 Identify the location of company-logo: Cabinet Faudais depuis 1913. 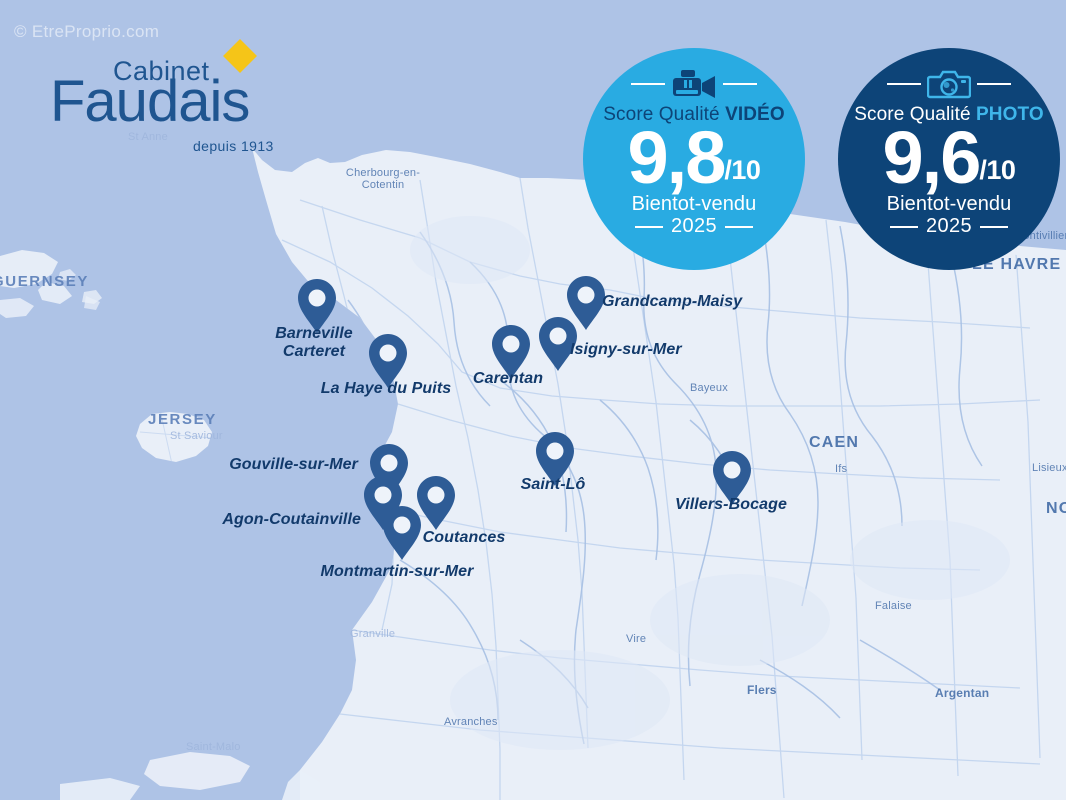
(166, 96).